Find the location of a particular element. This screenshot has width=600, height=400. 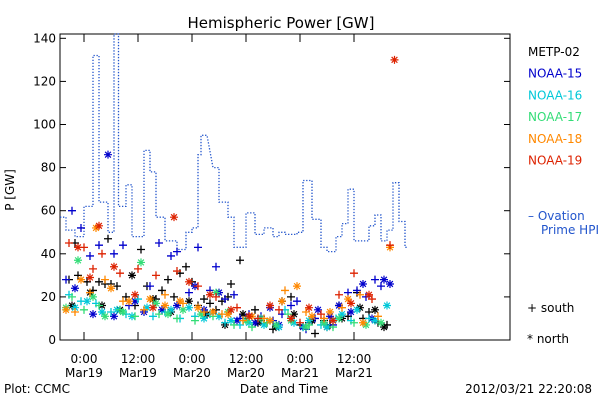

legend-north: * north is located at coordinates (548, 339).